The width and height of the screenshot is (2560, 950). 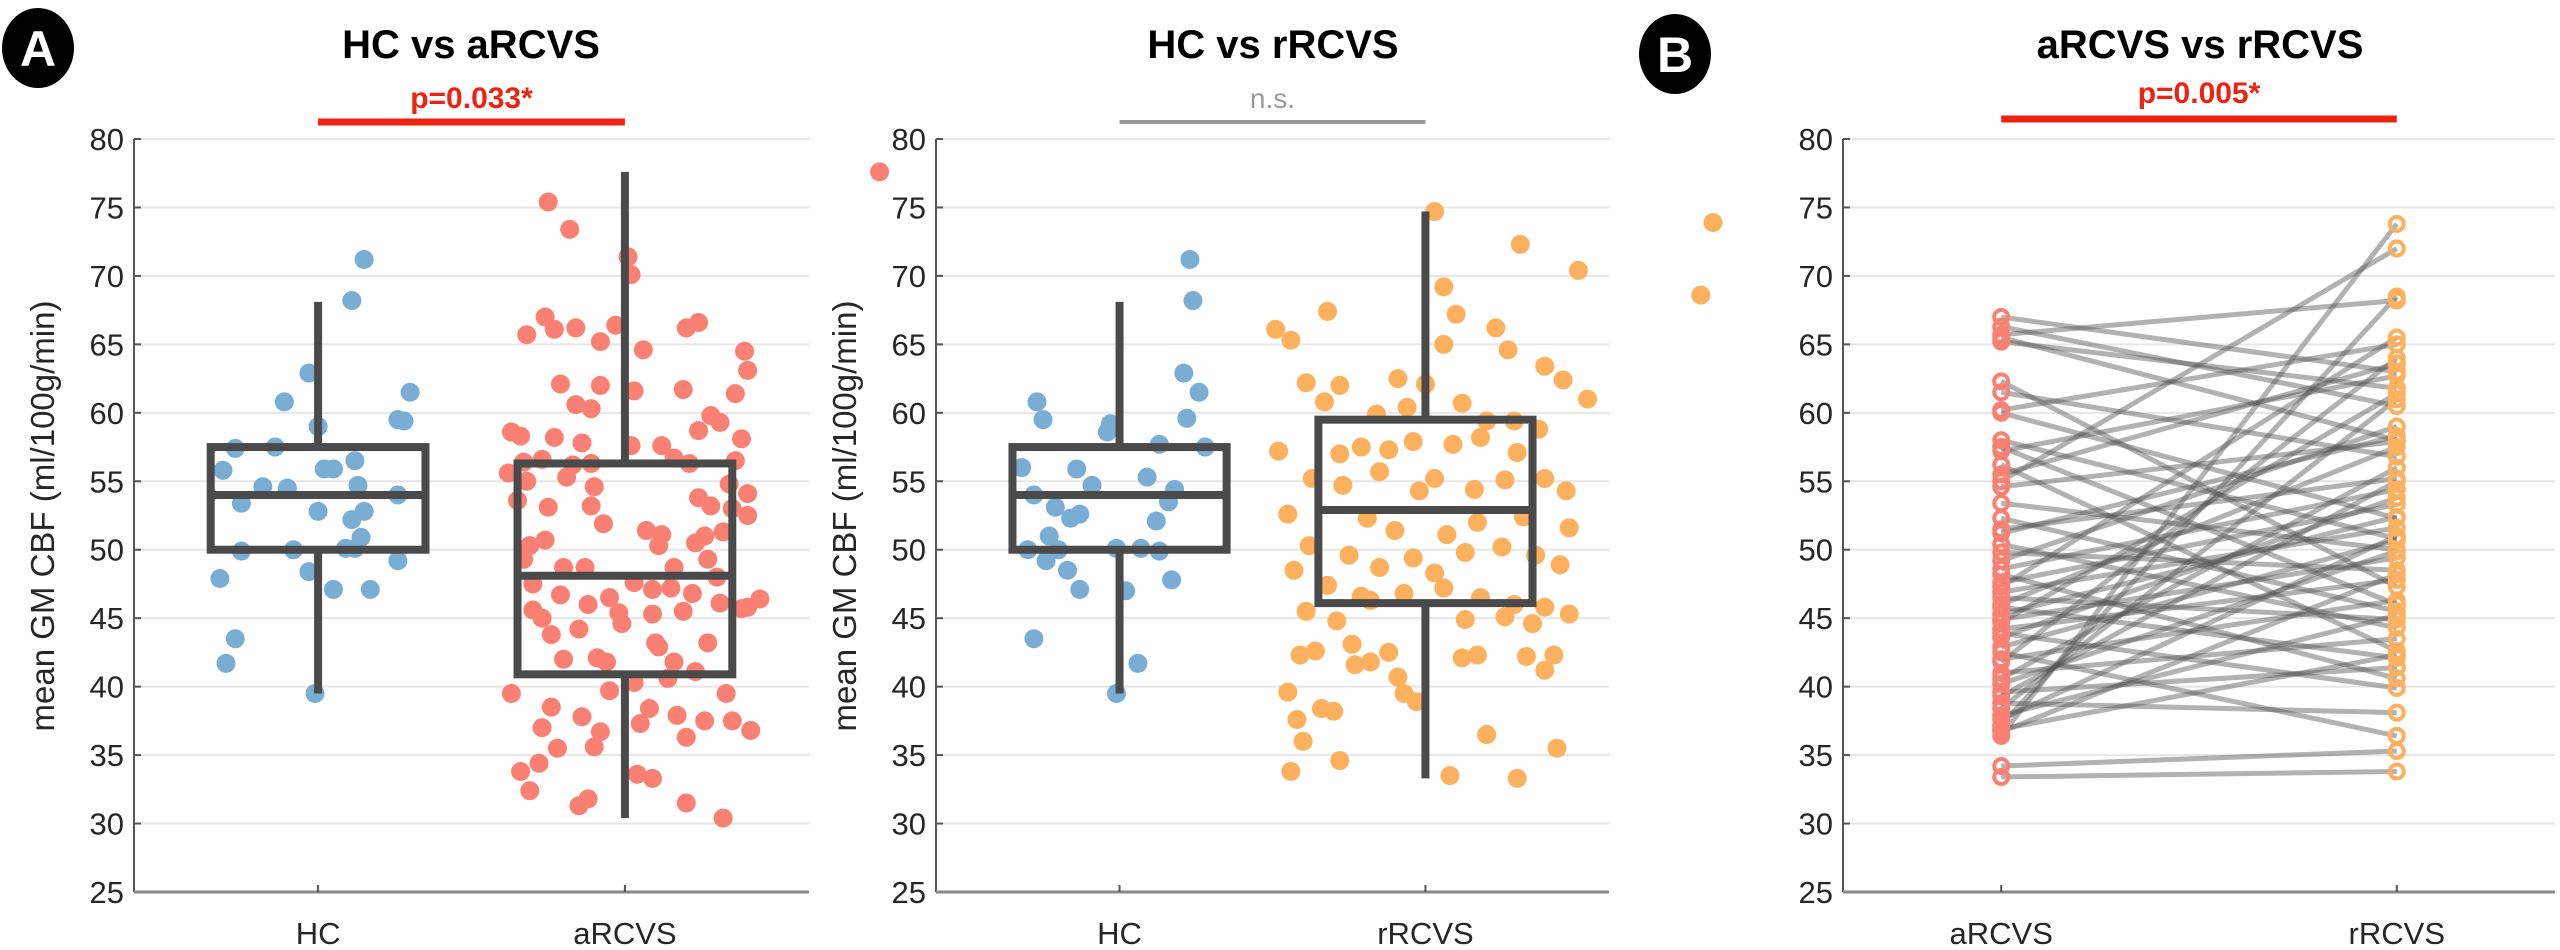 What do you see at coordinates (909, 139) in the screenshot?
I see `y-tick-label: 80` at bounding box center [909, 139].